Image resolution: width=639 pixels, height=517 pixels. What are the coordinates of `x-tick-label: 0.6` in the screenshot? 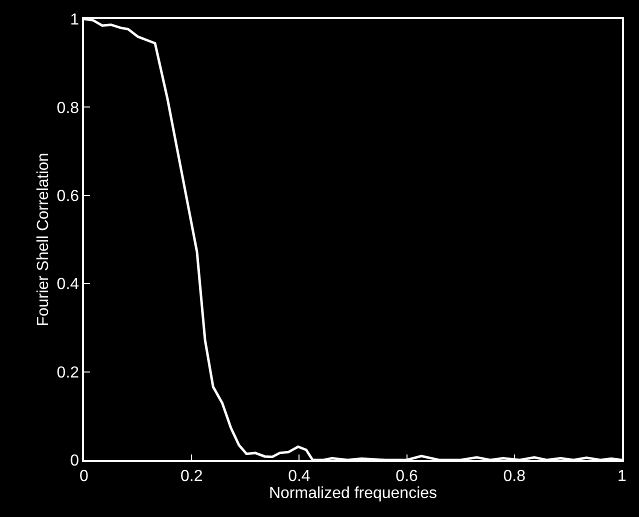 It's located at (407, 476).